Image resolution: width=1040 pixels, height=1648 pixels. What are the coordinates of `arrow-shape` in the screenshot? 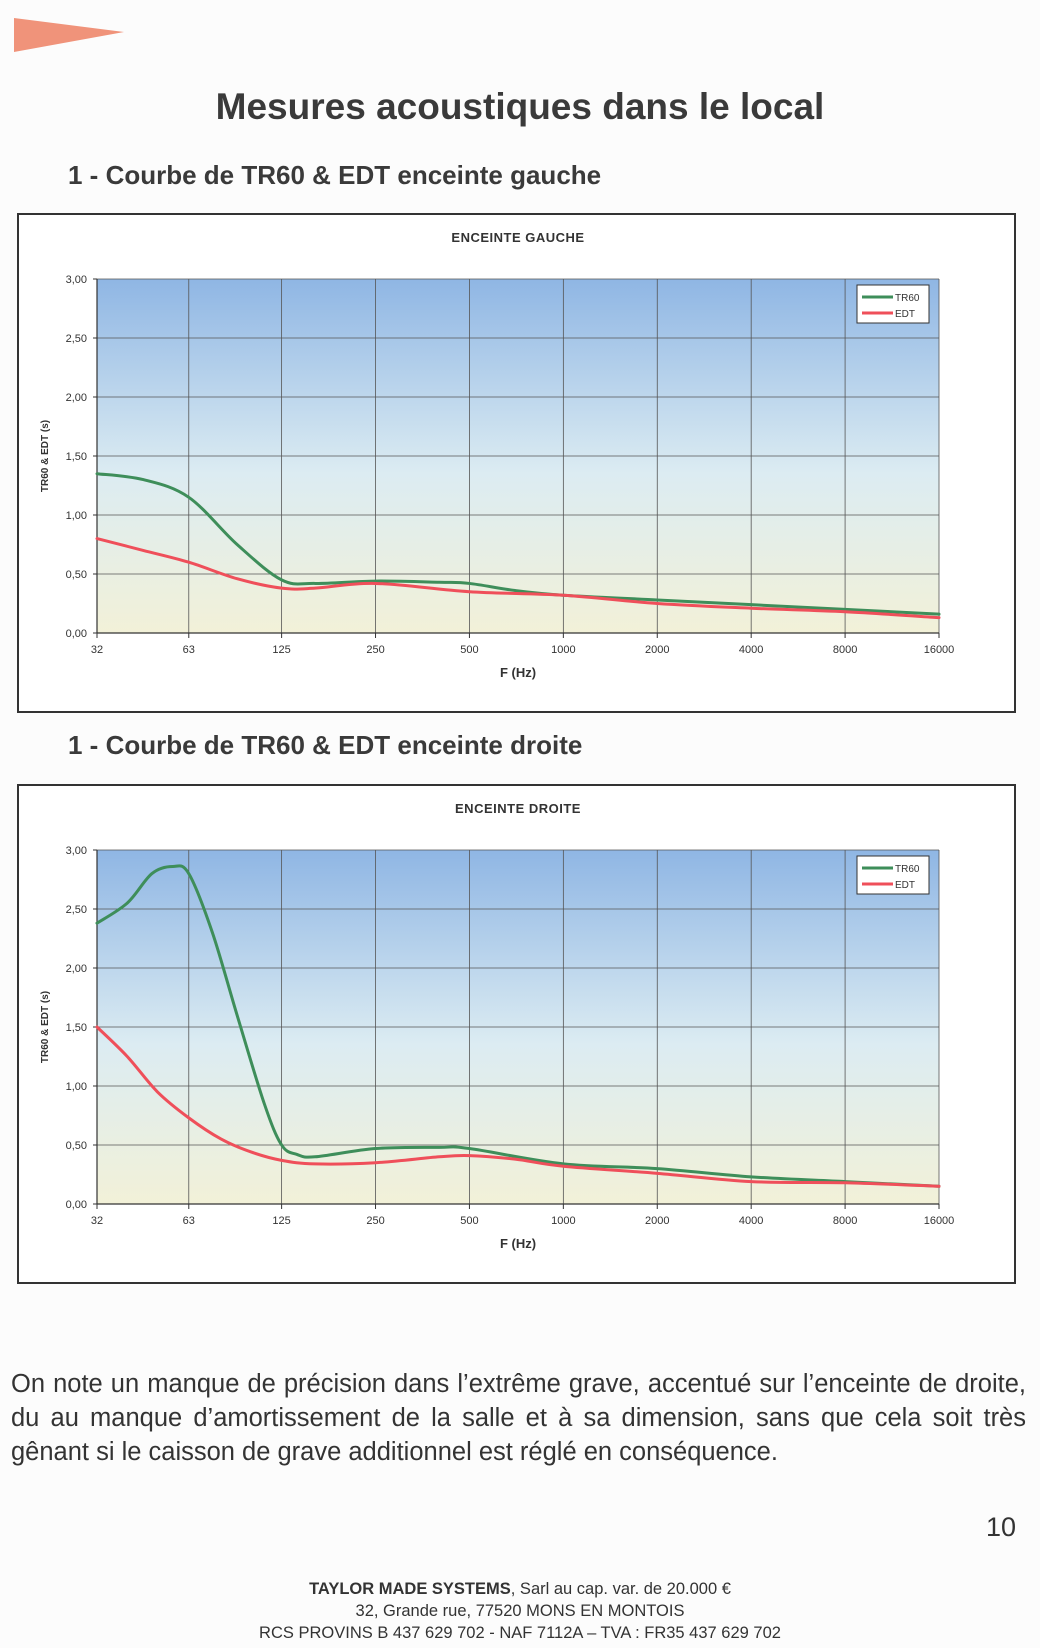 It's located at (69, 35).